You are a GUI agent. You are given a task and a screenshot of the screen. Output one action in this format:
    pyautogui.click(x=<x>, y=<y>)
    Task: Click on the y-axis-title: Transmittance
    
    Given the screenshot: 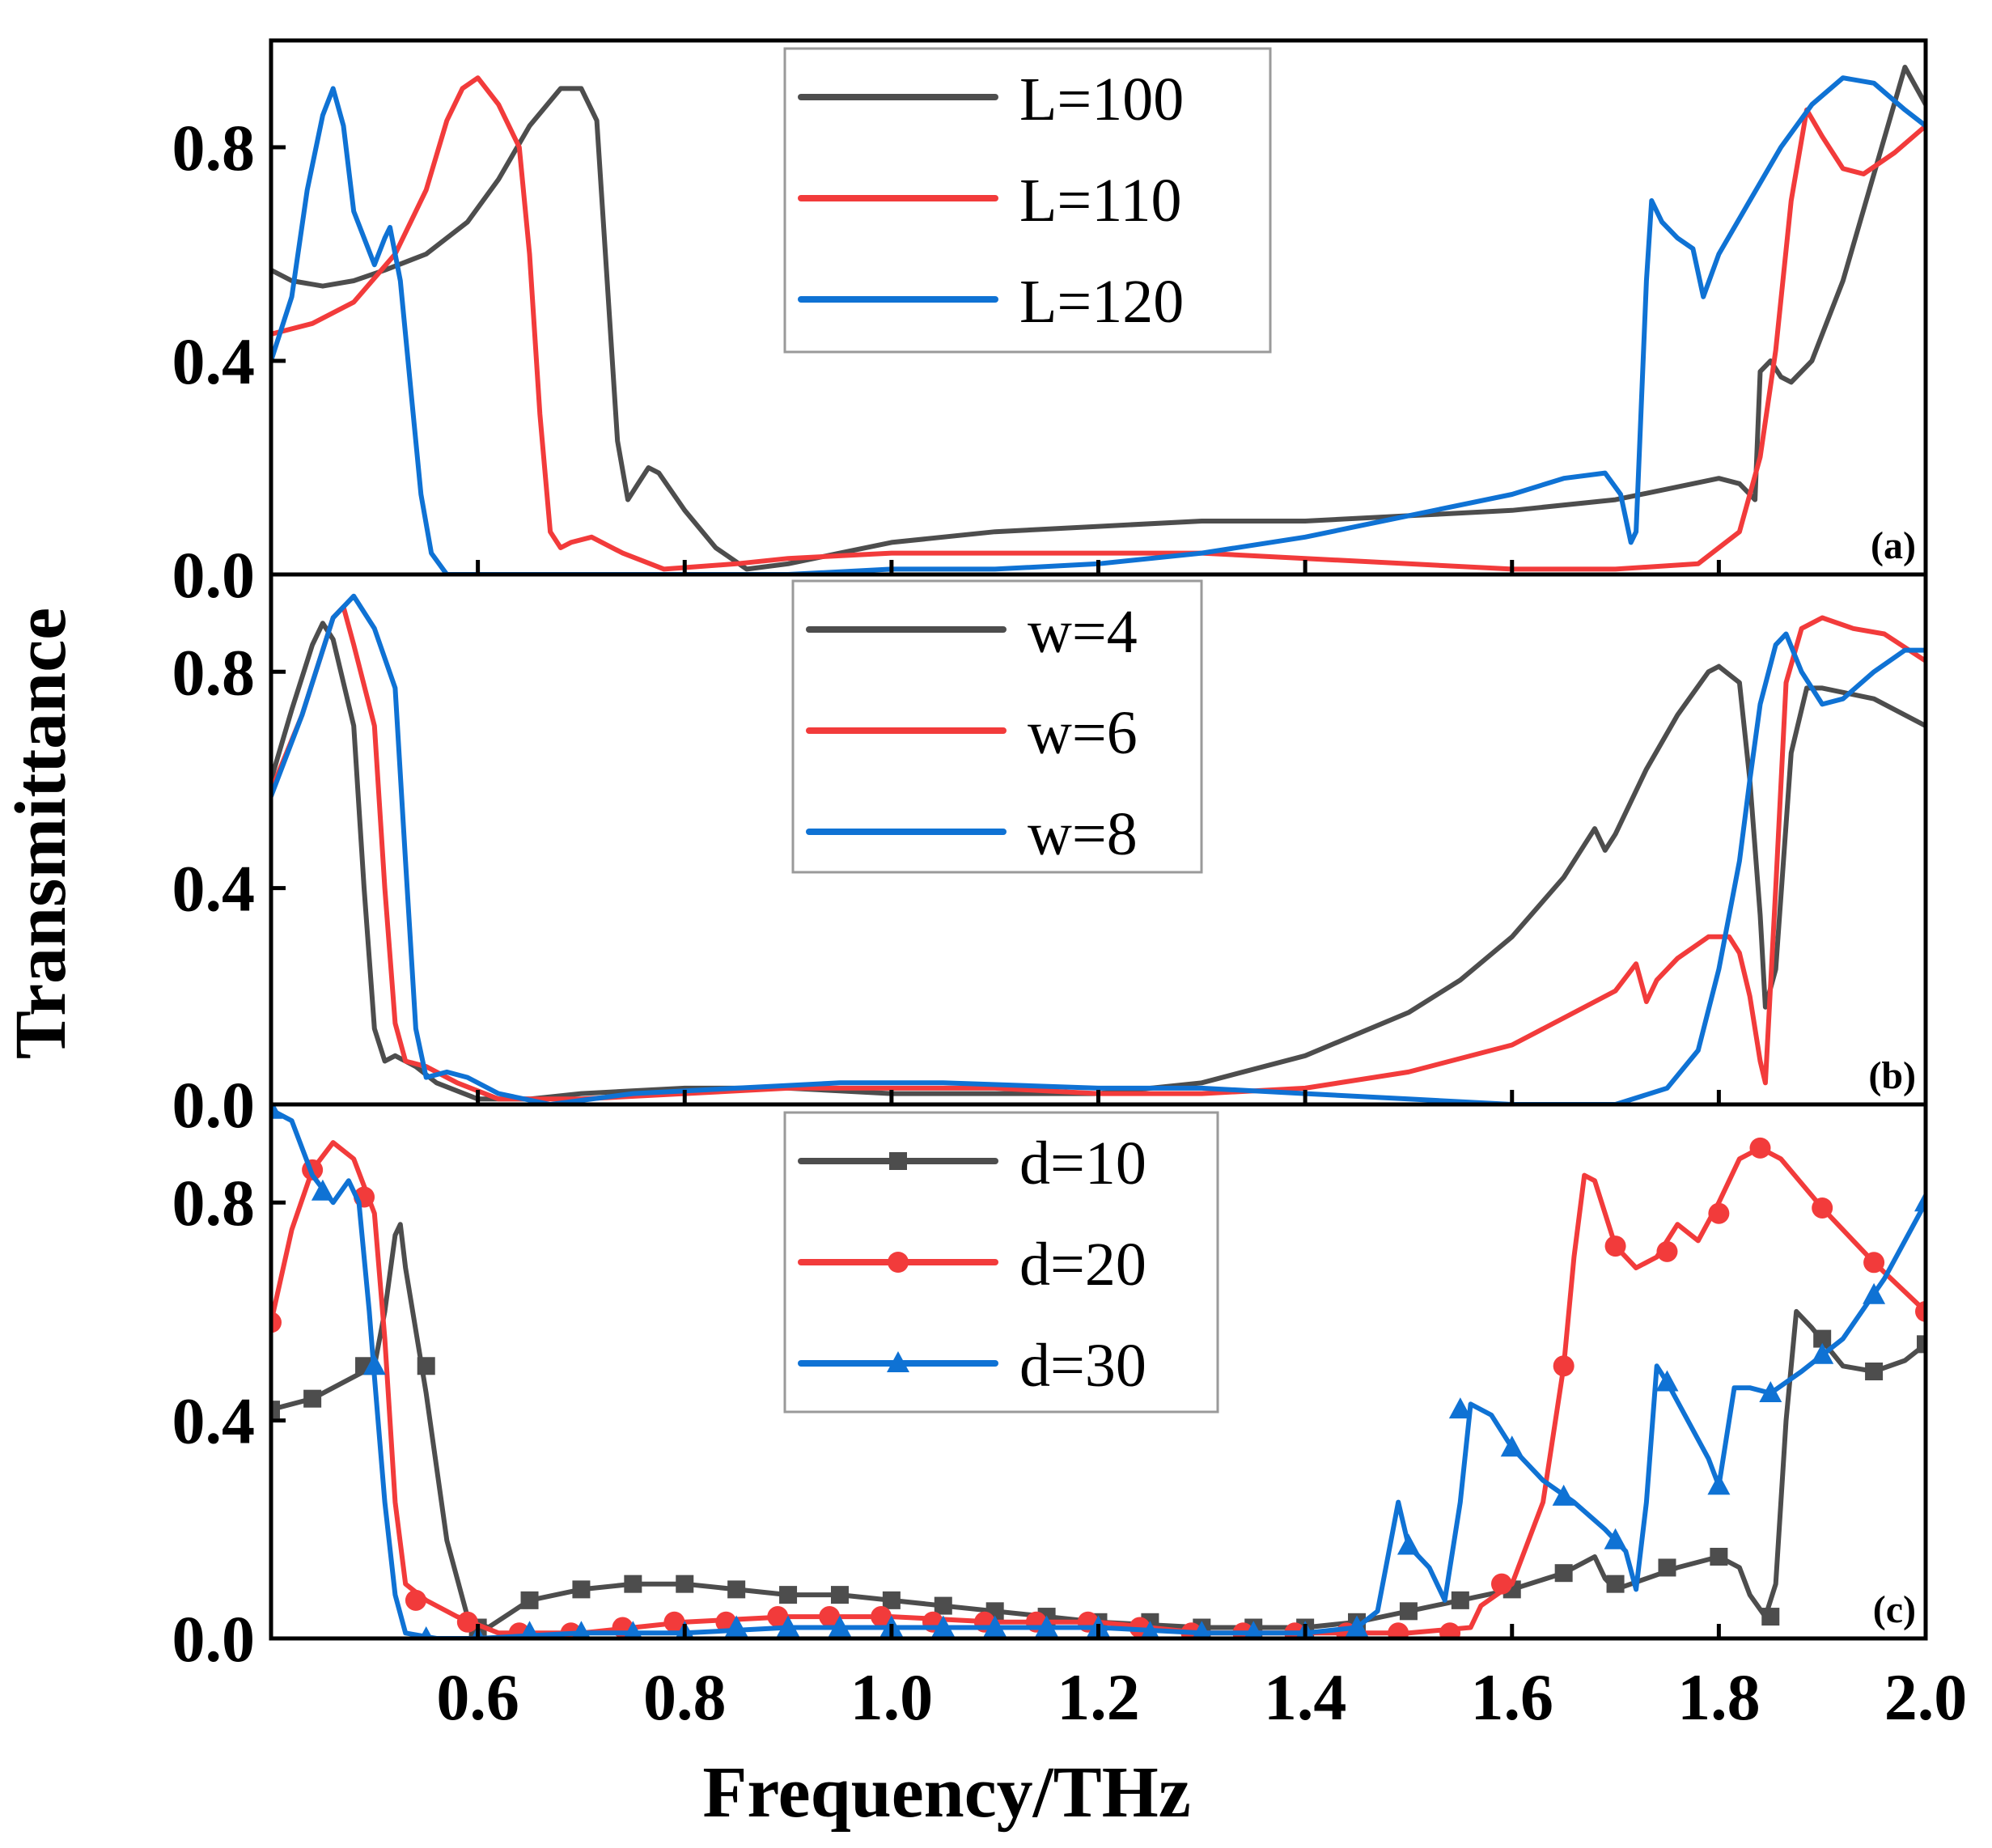 What is the action you would take?
    pyautogui.click(x=41, y=833)
    